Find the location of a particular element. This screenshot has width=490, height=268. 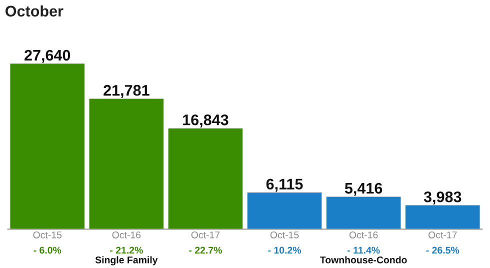

data-label: 21,781 is located at coordinates (127, 91).